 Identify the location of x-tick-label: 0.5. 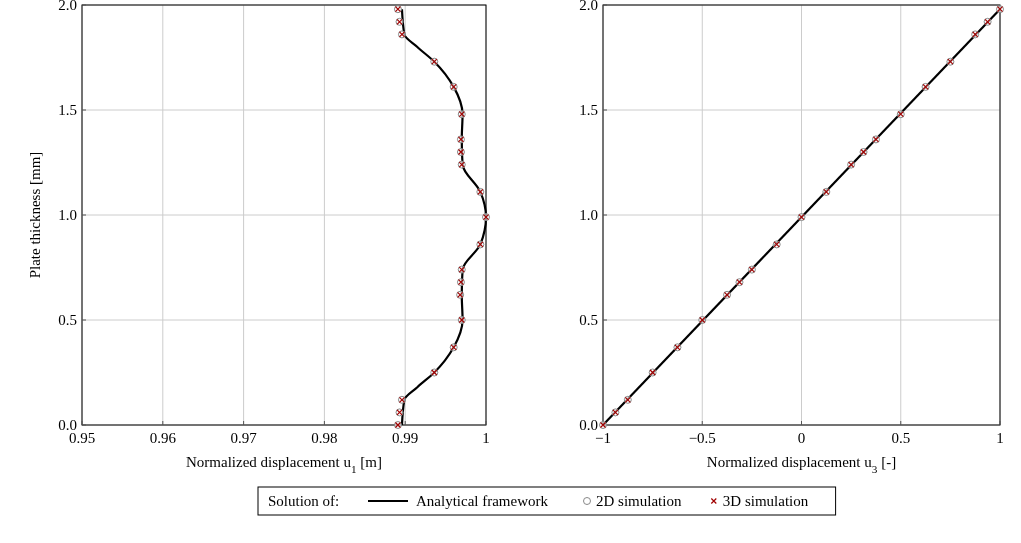
(901, 438).